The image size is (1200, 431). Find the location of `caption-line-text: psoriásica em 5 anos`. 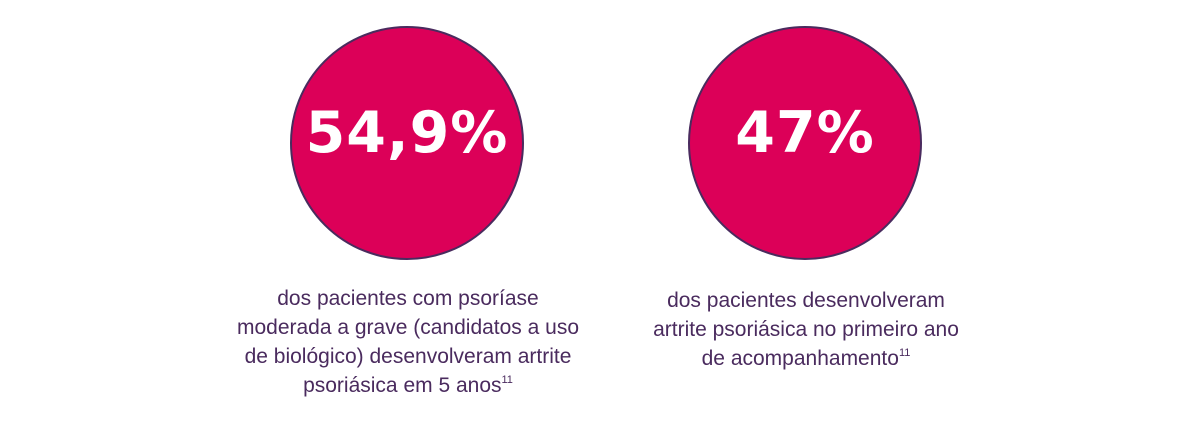

caption-line-text: psoriásica em 5 anos is located at coordinates (402, 385).